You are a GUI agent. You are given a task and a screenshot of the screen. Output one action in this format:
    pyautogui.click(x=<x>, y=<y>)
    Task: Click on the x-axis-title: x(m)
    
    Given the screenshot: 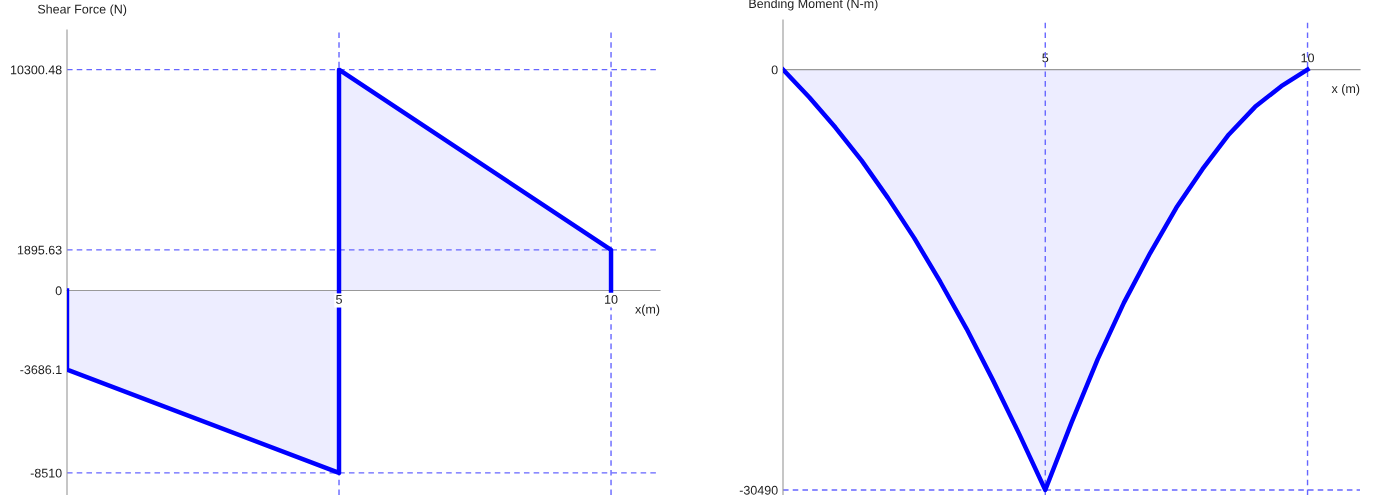 What is the action you would take?
    pyautogui.click(x=647, y=310)
    